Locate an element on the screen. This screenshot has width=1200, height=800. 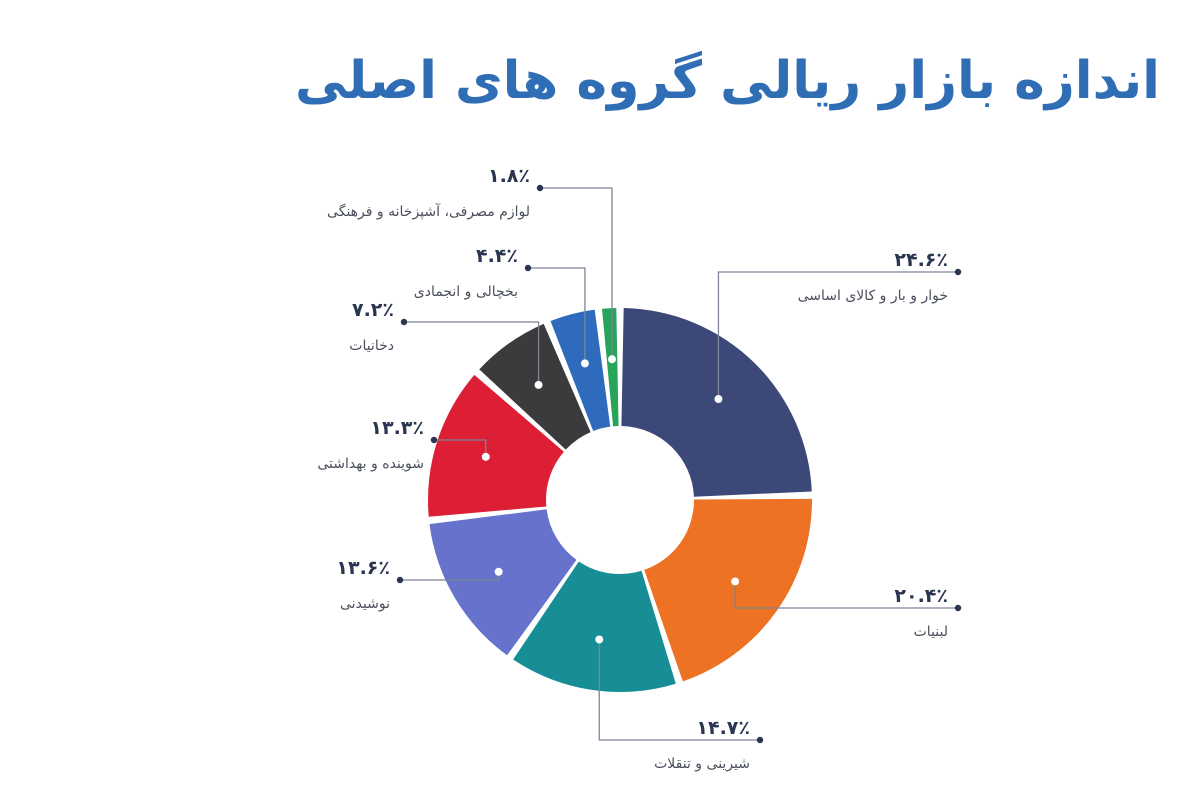
callout-3: ۱۴.۷٪ شیرینی و تنقلات is located at coordinates (679, 703).